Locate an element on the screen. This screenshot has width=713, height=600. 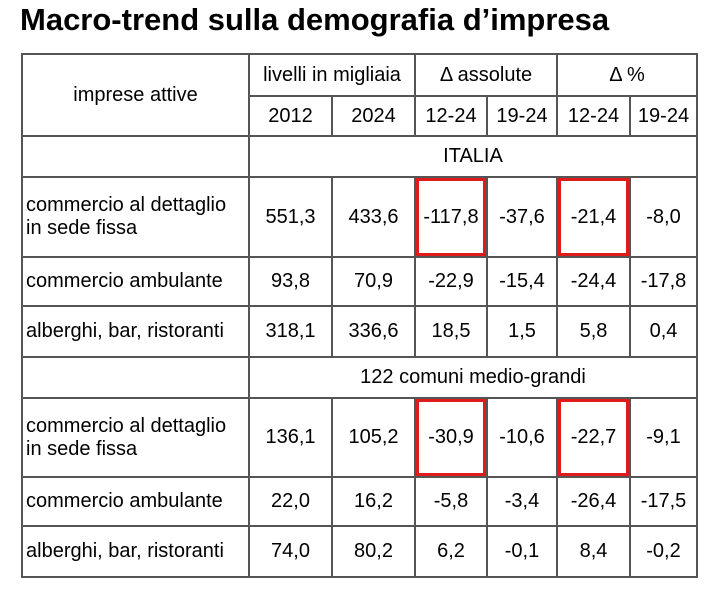
table-cell: -17,5 is located at coordinates (663, 501).